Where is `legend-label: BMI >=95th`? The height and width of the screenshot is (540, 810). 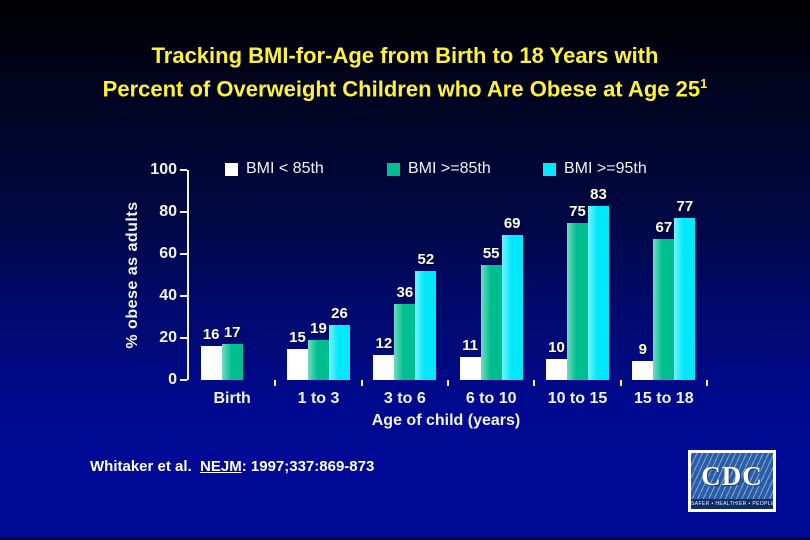
legend-label: BMI >=95th is located at coordinates (605, 168).